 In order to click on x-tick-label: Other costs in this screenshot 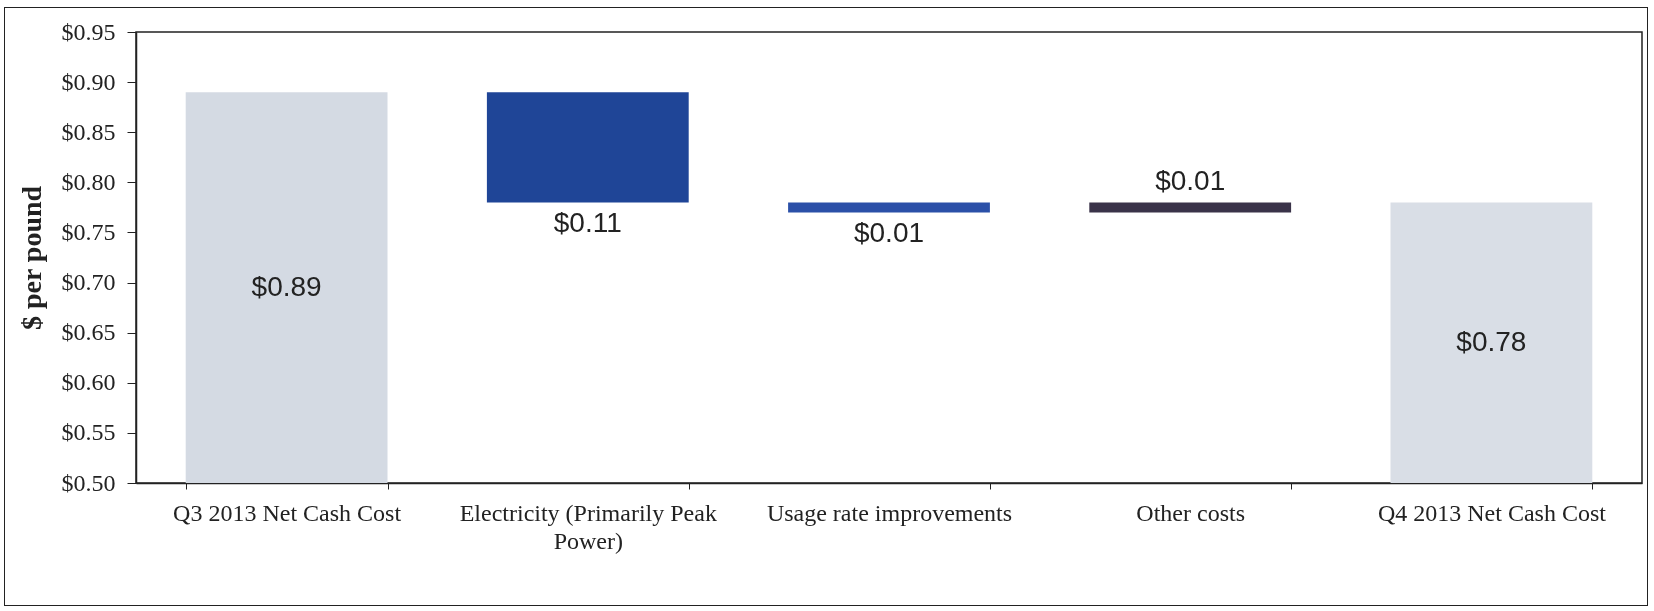, I will do `click(1191, 512)`.